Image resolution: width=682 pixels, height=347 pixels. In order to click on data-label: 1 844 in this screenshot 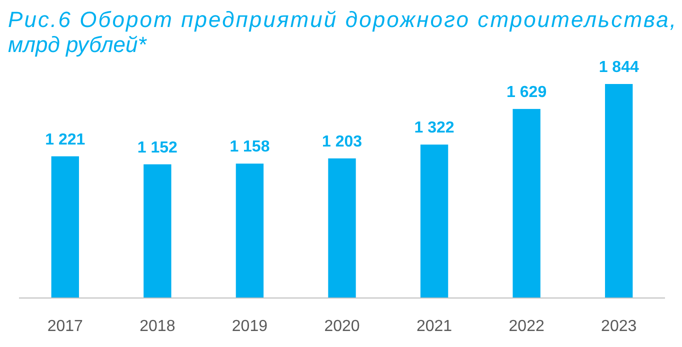, I will do `click(618, 67)`.